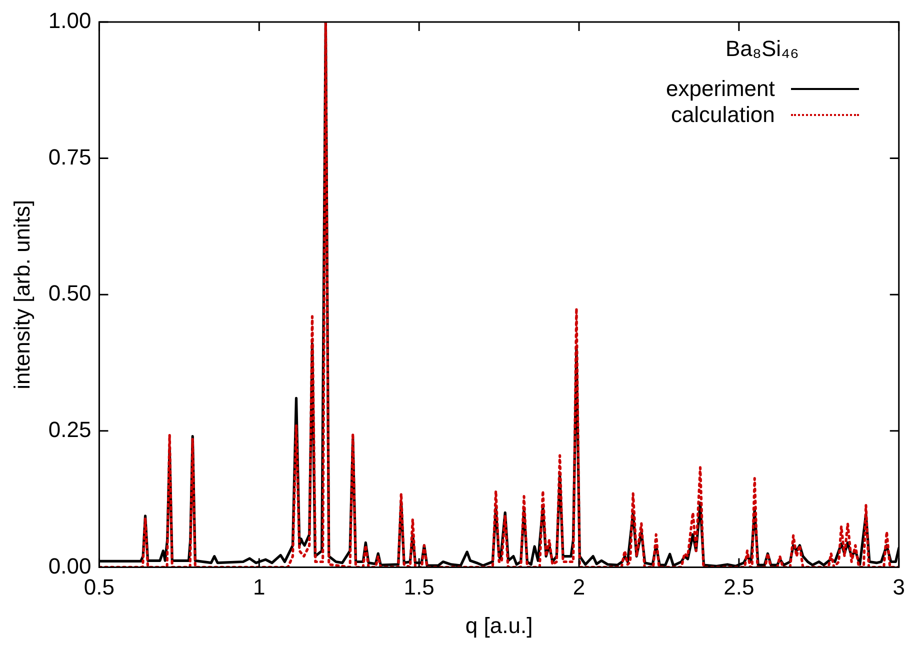 This screenshot has width=913, height=648. Describe the element at coordinates (259, 587) in the screenshot. I see `x-tick-label: 1` at that location.